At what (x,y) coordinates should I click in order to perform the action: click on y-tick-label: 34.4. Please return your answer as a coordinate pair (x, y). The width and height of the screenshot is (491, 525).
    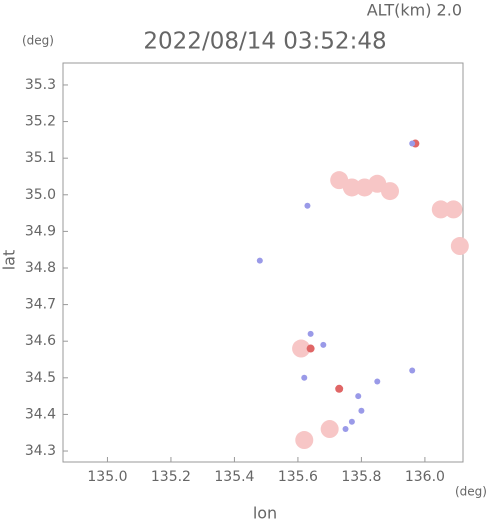
    Looking at the image, I should click on (40, 414).